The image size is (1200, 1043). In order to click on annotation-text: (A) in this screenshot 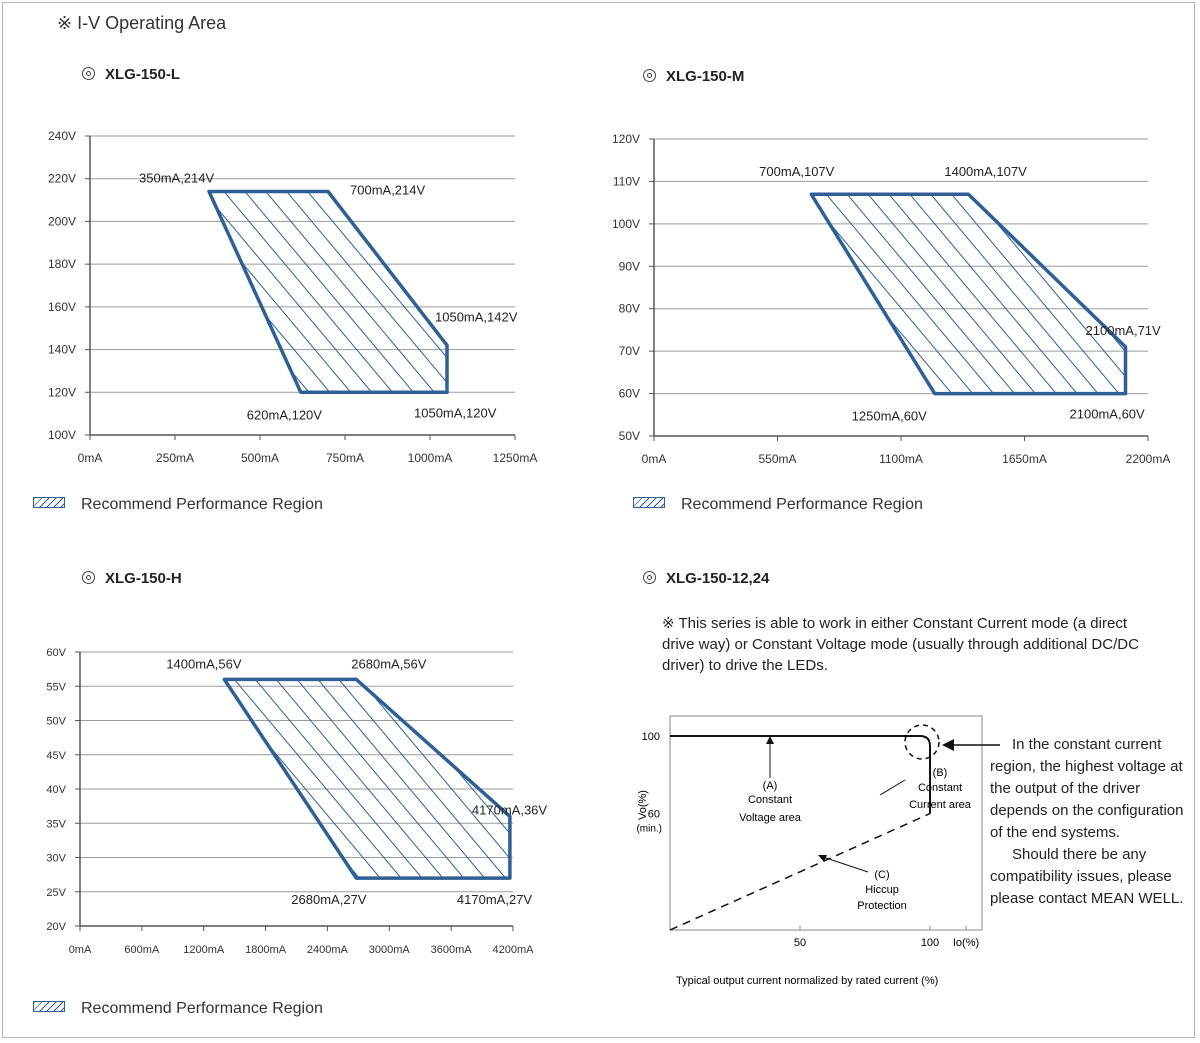, I will do `click(770, 786)`.